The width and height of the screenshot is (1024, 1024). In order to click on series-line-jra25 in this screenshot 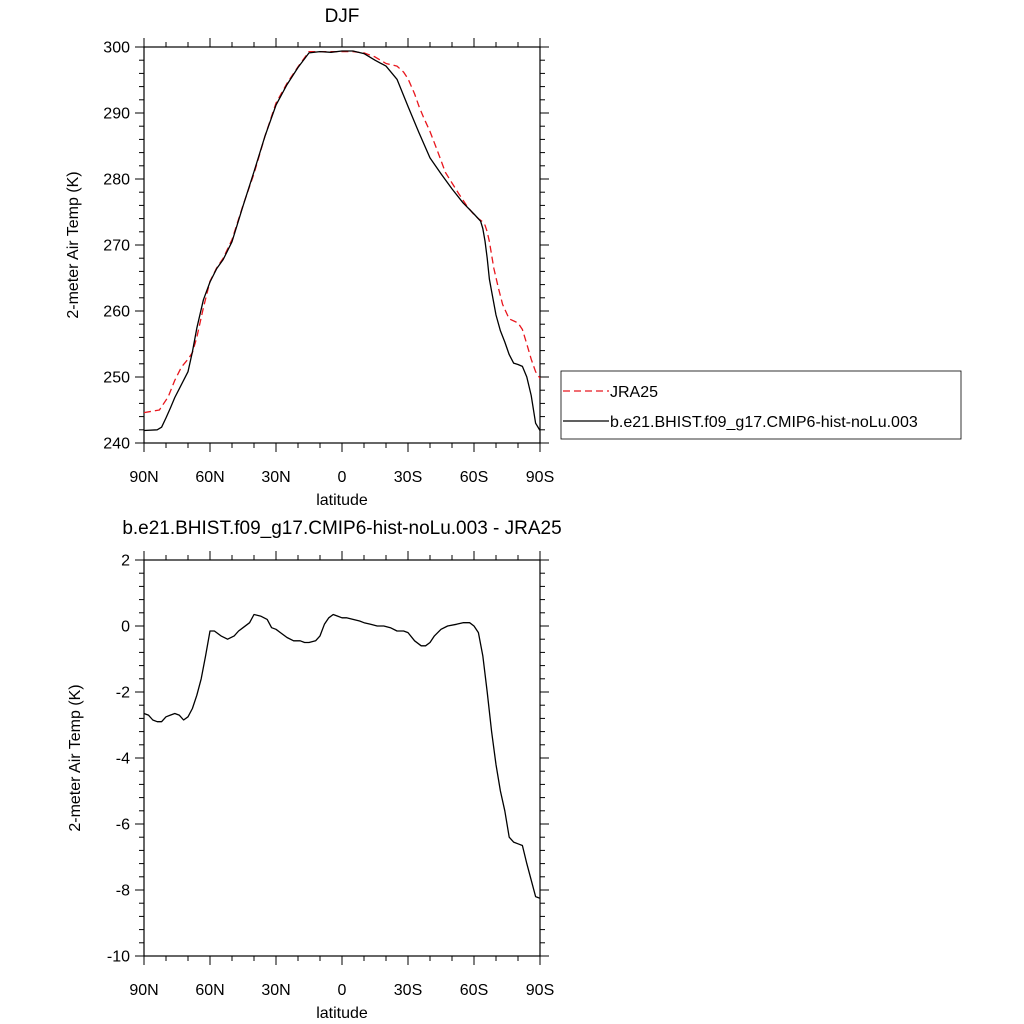, I will do `click(342, 232)`.